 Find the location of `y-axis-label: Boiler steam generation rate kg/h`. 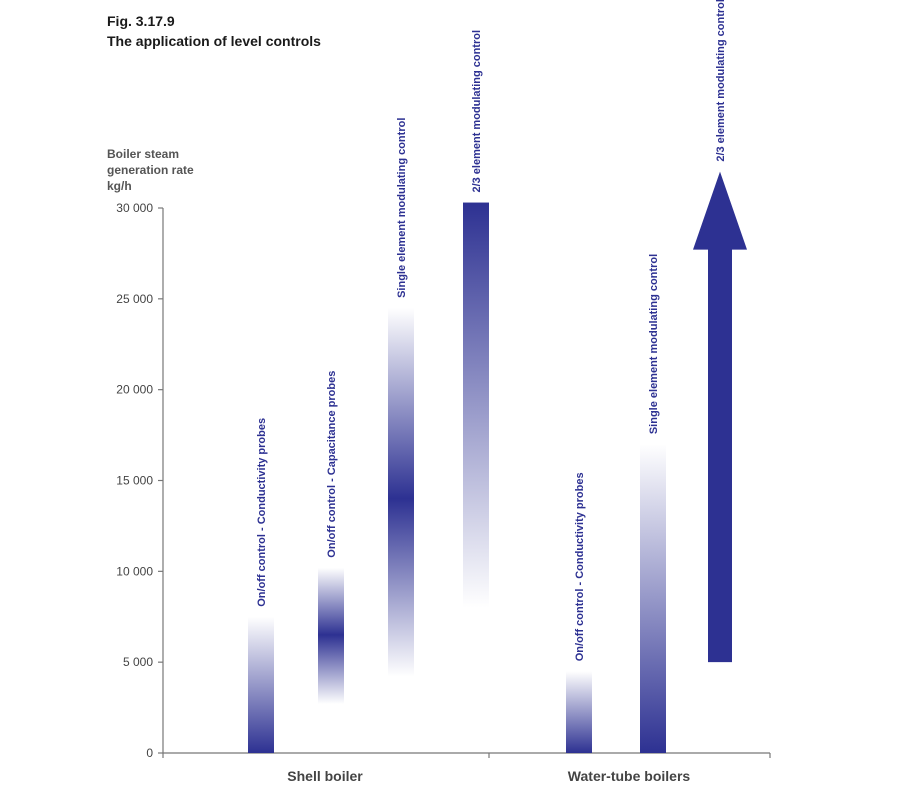

y-axis-label: Boiler steam generation rate kg/h is located at coordinates (150, 170).